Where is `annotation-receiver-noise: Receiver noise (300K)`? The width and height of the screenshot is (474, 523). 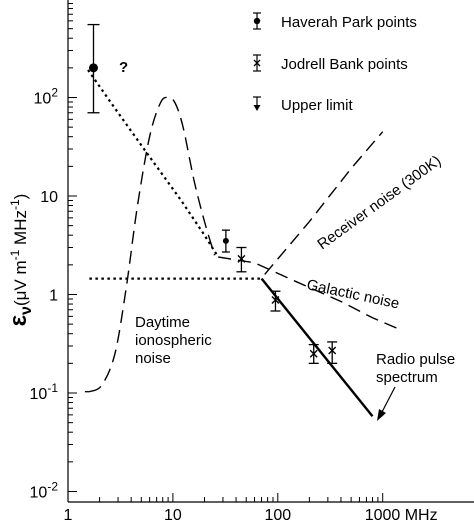
annotation-receiver-noise: Receiver noise (300K) is located at coordinates (379, 202).